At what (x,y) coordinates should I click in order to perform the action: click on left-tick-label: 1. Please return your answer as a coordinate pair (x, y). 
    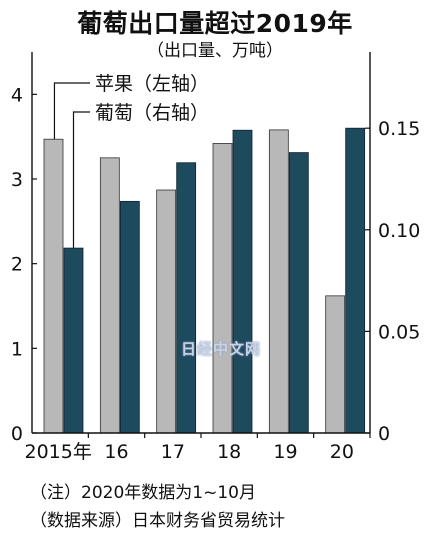
    Looking at the image, I should click on (17, 349).